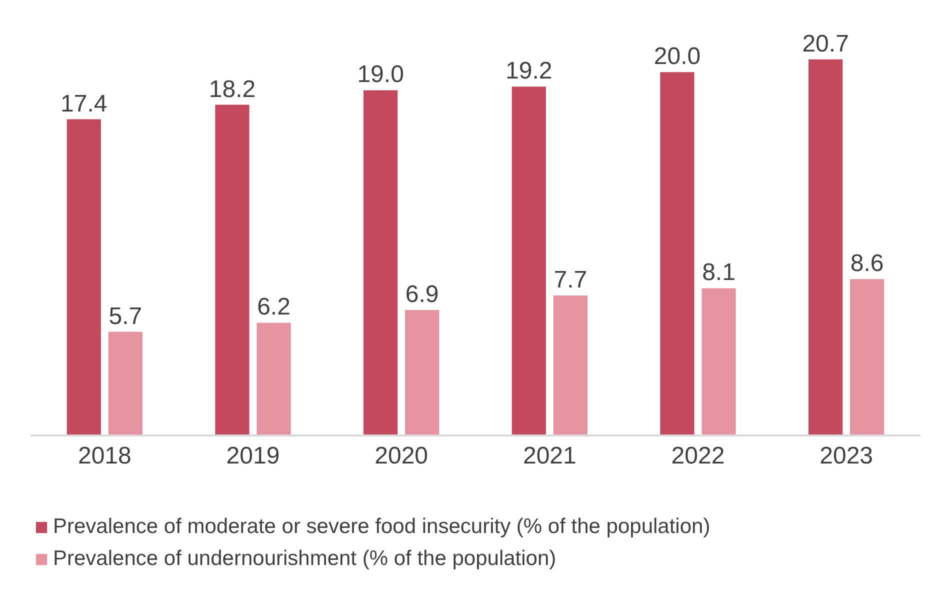 The image size is (934, 595). Describe the element at coordinates (698, 456) in the screenshot. I see `x-tick-label: 2022` at that location.